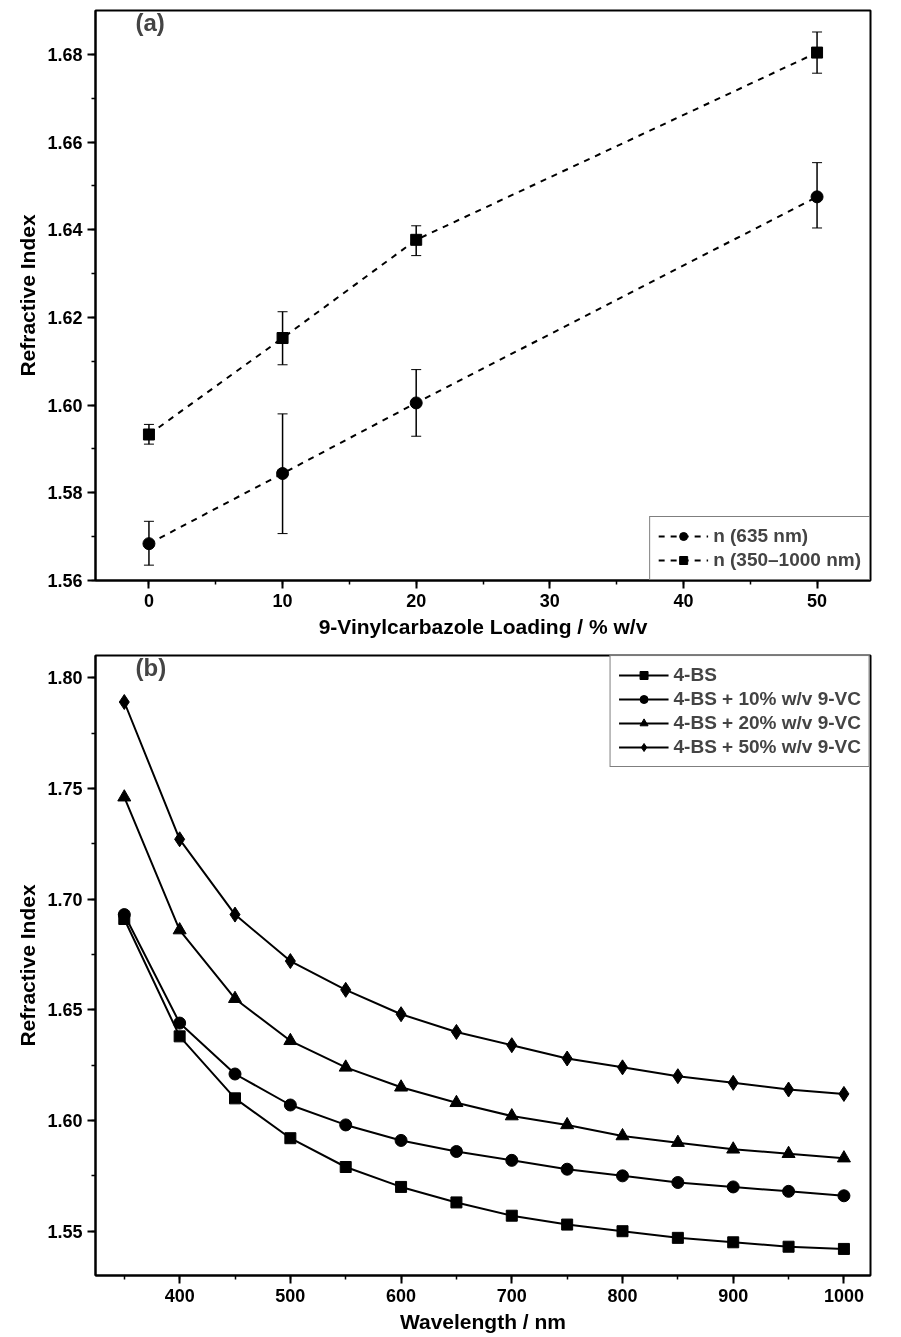  What do you see at coordinates (416, 600) in the screenshot?
I see `x-tick-label: 20` at bounding box center [416, 600].